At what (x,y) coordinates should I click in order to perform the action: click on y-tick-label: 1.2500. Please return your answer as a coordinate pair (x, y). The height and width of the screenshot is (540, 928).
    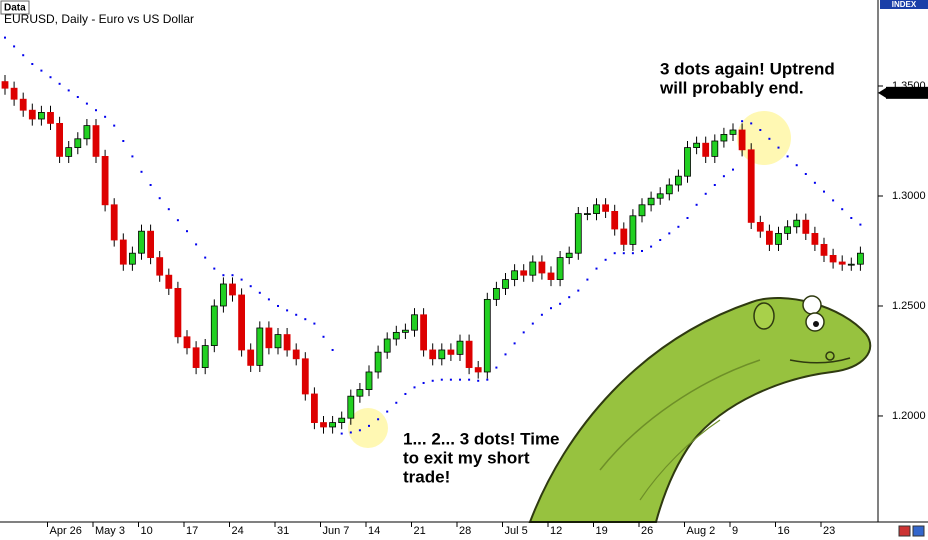
    Looking at the image, I should click on (909, 306).